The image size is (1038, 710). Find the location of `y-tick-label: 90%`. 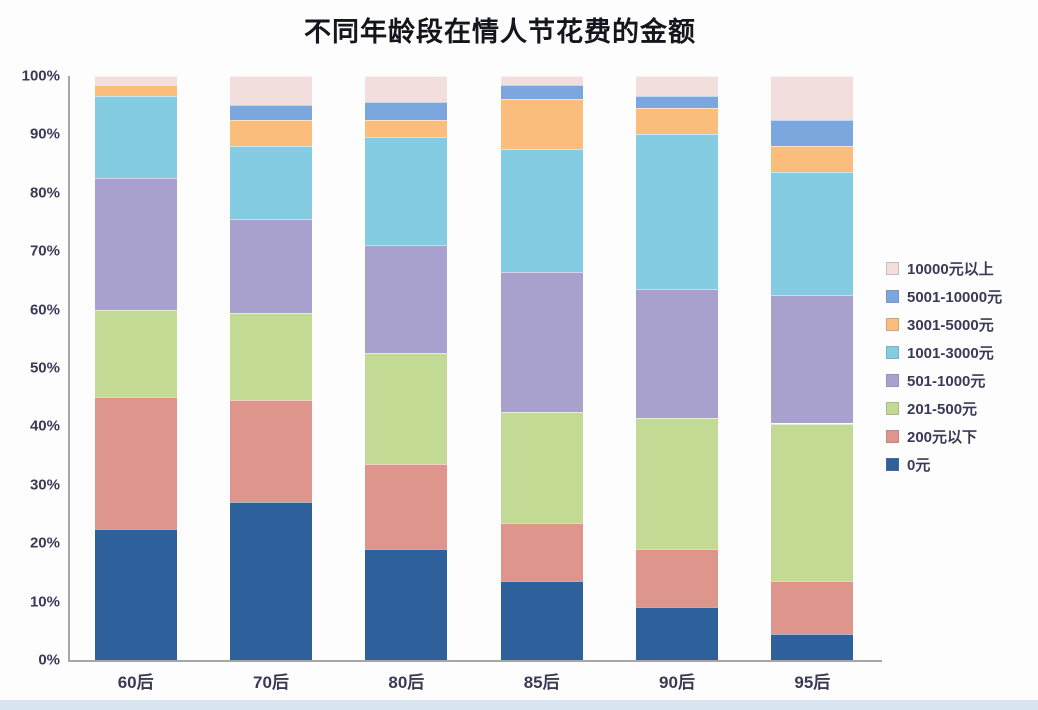

y-tick-label: 90% is located at coordinates (44, 134).